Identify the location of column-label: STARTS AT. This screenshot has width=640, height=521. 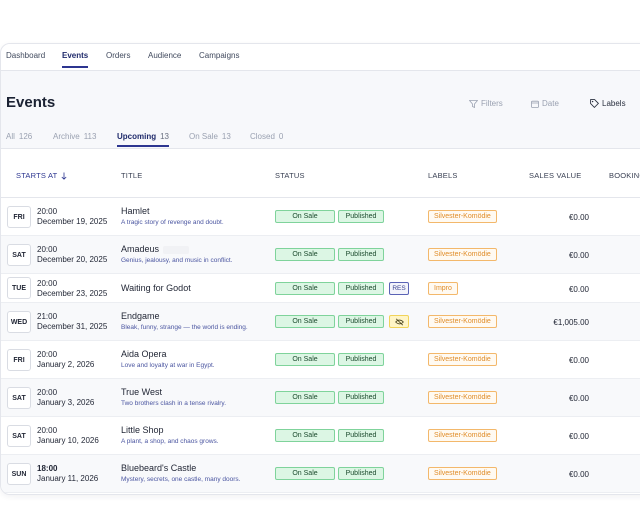
(37, 175).